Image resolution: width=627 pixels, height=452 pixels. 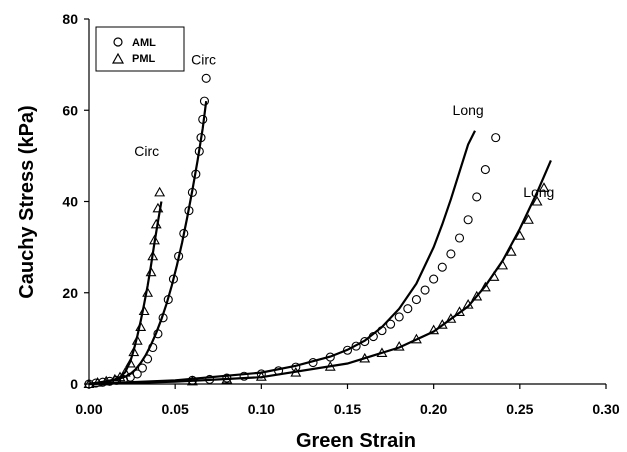 What do you see at coordinates (70, 19) in the screenshot?
I see `y-tick-label: 80` at bounding box center [70, 19].